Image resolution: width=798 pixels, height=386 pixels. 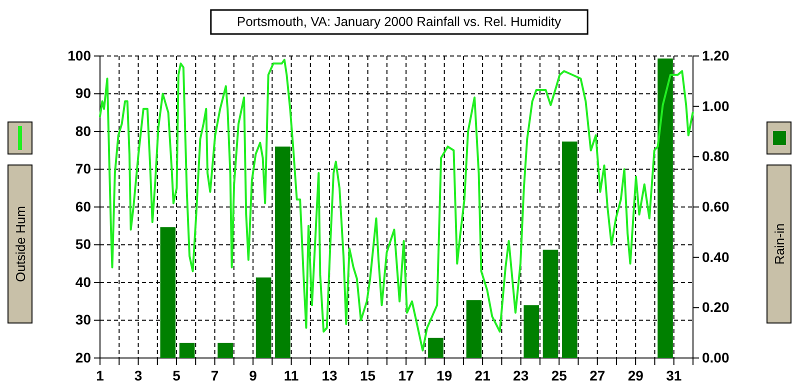 What do you see at coordinates (482, 376) in the screenshot?
I see `x-tick-label: 21` at bounding box center [482, 376].